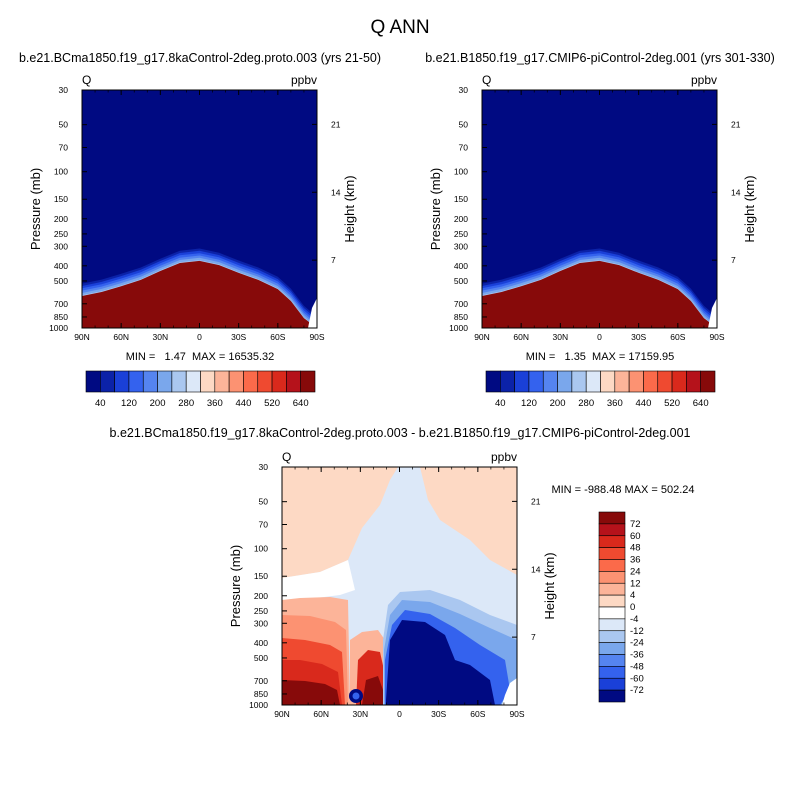 Image resolution: width=800 pixels, height=805 pixels. Describe the element at coordinates (635, 583) in the screenshot. I see `colorbar-label: 12` at that location.